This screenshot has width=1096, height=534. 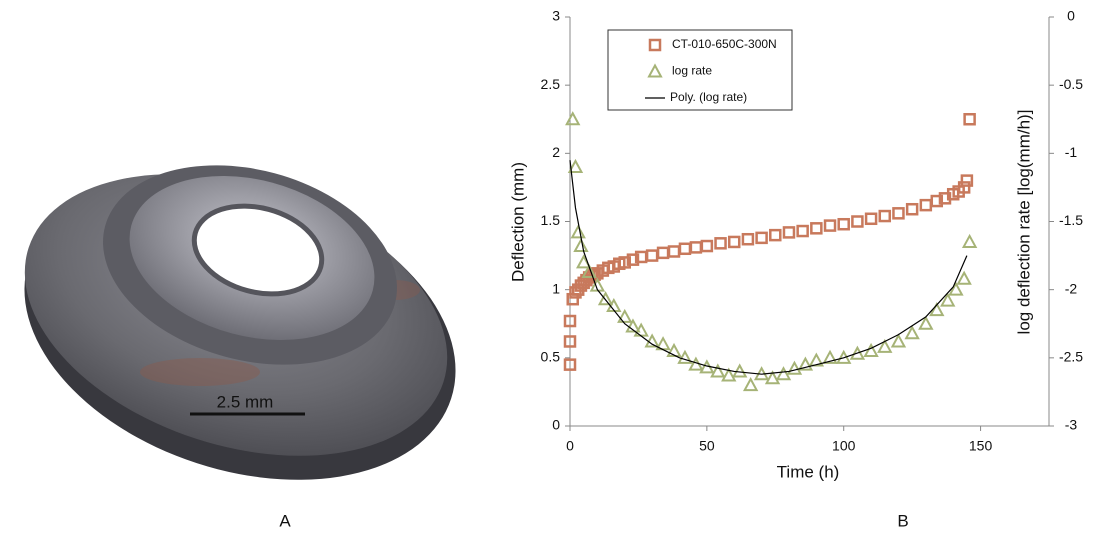 I want to click on trend-line, so click(x=768, y=267).